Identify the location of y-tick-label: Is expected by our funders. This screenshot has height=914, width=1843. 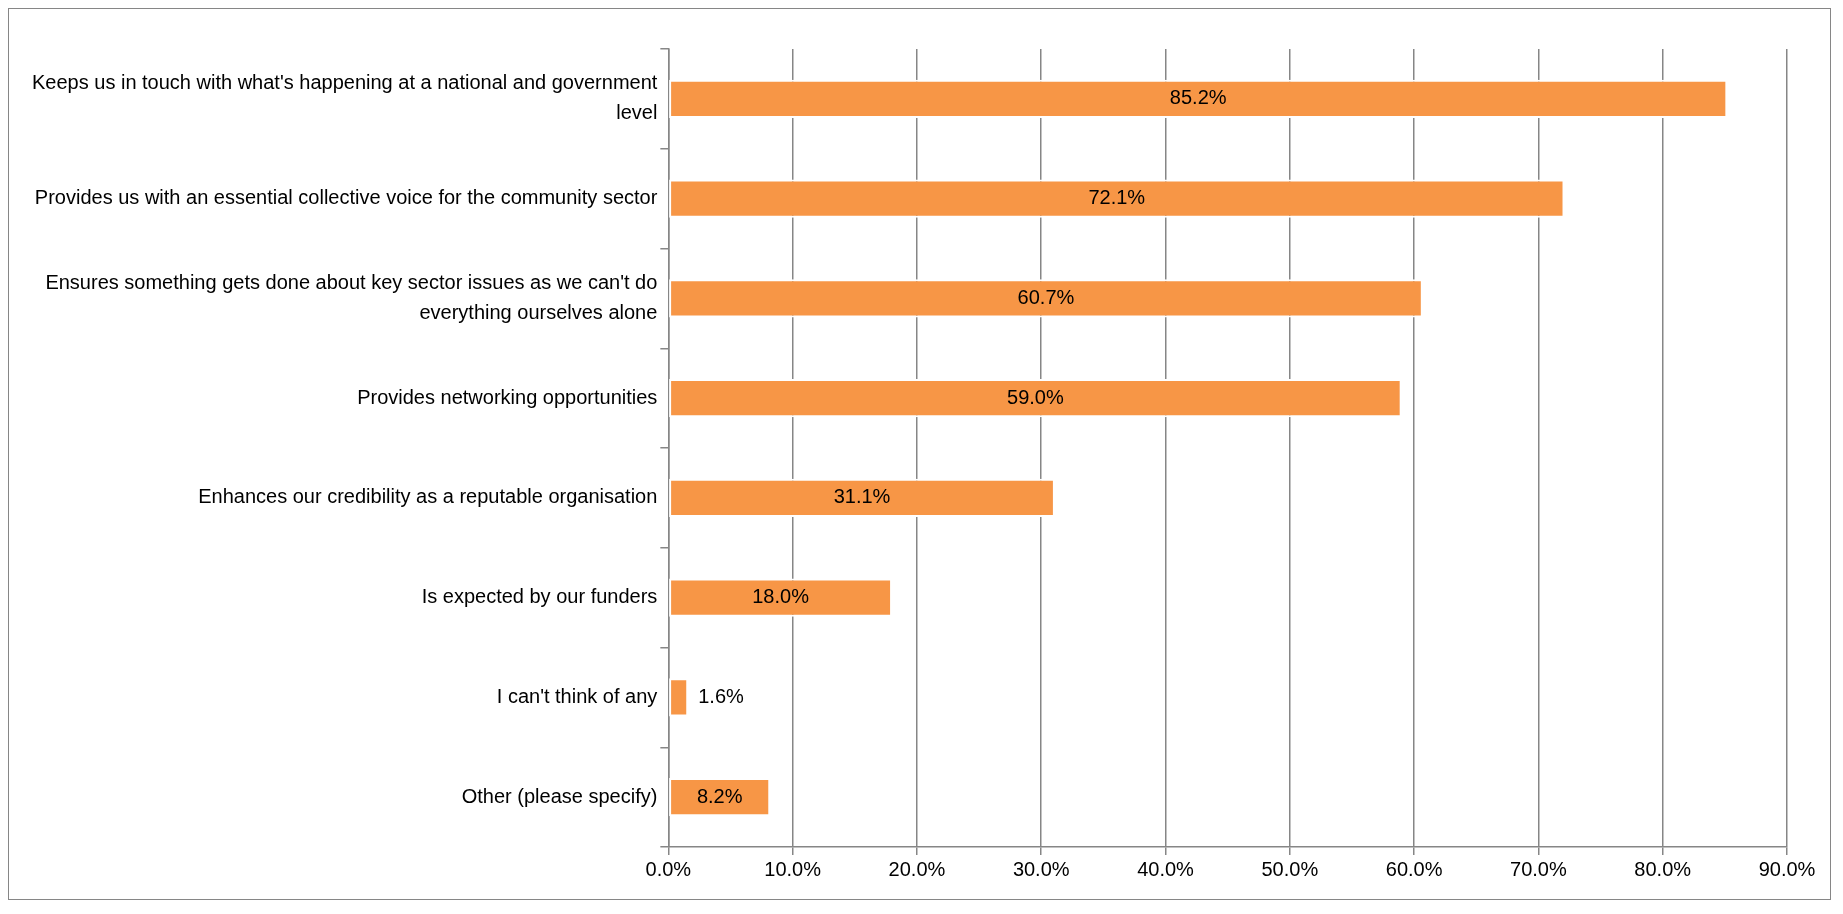
(539, 596).